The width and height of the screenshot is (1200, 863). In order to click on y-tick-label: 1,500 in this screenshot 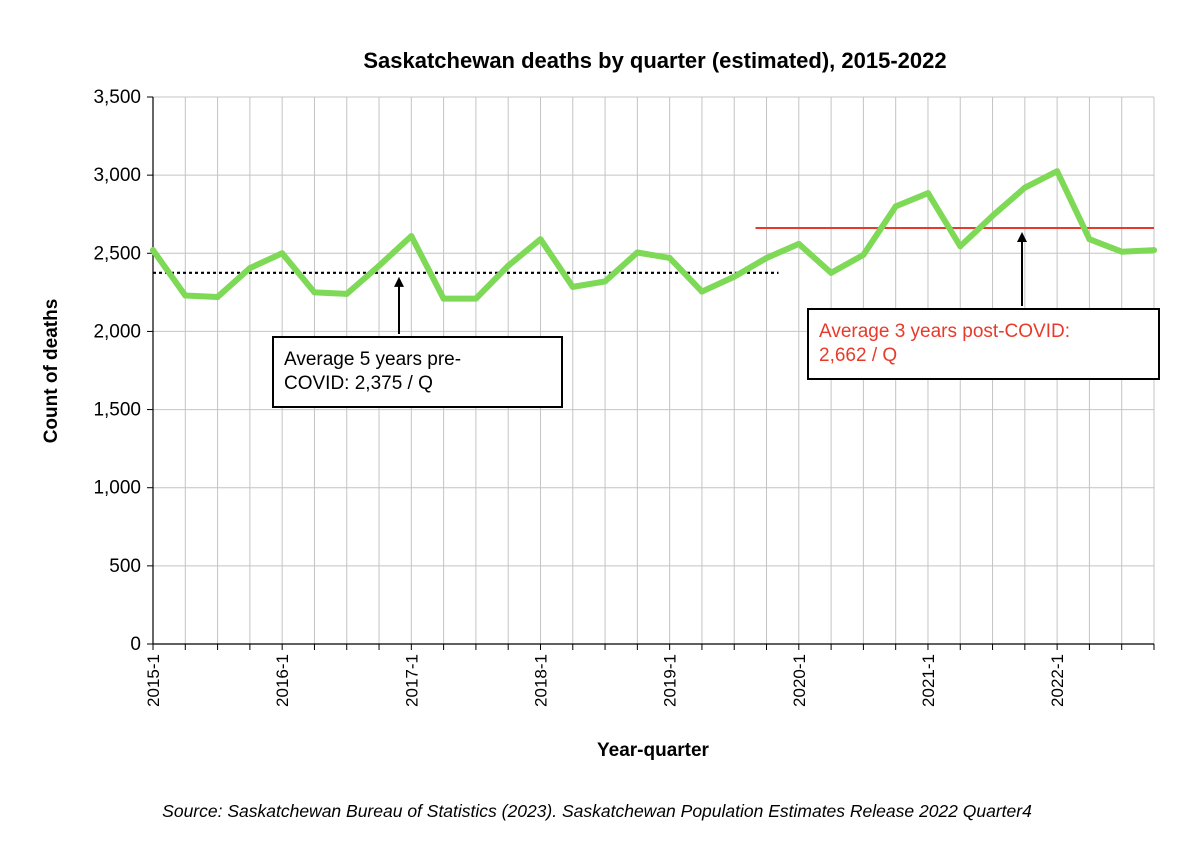, I will do `click(117, 410)`.